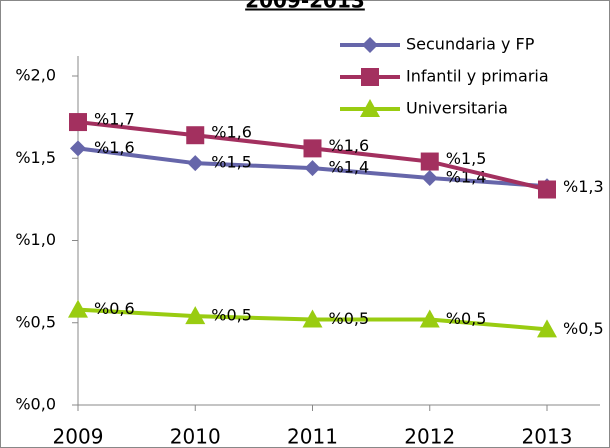 This screenshot has width=610, height=448. Describe the element at coordinates (305, 6) in the screenshot. I see `chart-title: 2009-2013` at that location.